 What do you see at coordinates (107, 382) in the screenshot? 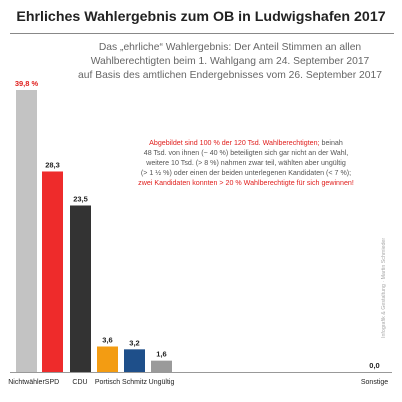
I see `category-label-portisch: Portisch` at bounding box center [107, 382].